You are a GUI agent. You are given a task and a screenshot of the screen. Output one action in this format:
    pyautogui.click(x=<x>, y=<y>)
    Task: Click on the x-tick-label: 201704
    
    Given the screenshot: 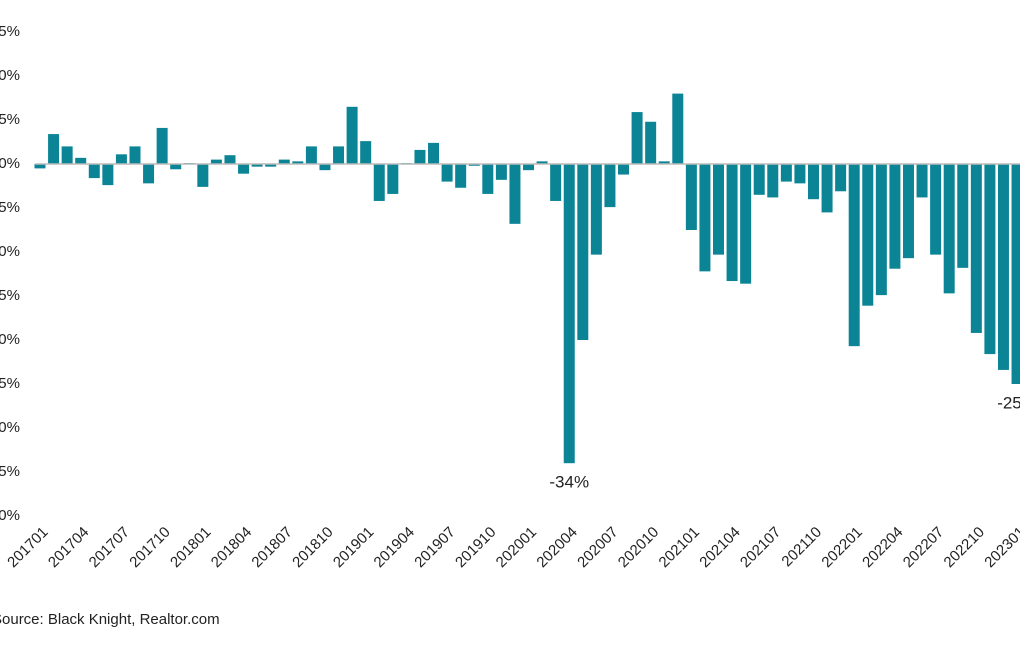 What is the action you would take?
    pyautogui.click(x=68, y=547)
    